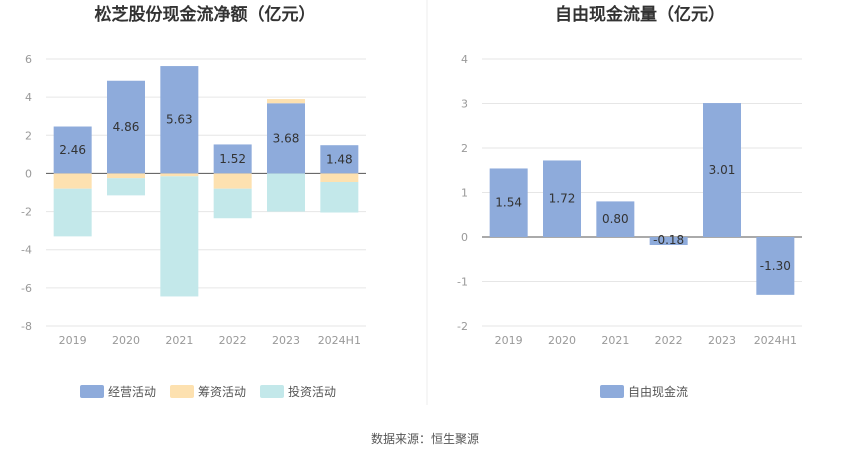 This screenshot has height=459, width=850. I want to click on legend-label: 自由现金流, so click(658, 391).